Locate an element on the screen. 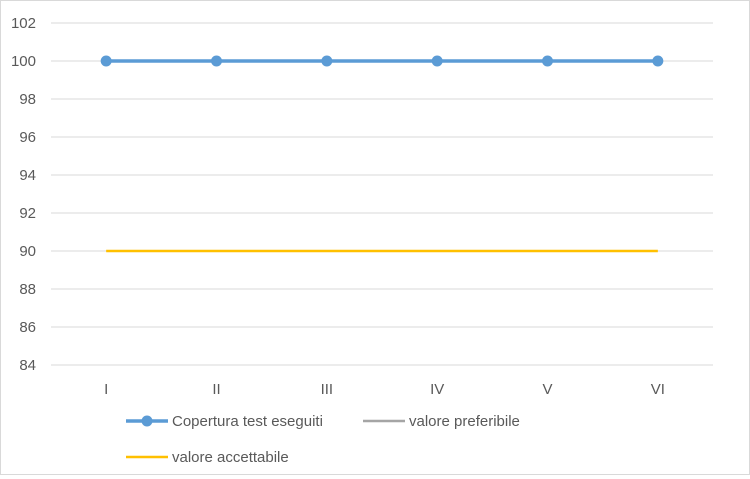  legend-label: Copertura test eseguiti is located at coordinates (247, 421).